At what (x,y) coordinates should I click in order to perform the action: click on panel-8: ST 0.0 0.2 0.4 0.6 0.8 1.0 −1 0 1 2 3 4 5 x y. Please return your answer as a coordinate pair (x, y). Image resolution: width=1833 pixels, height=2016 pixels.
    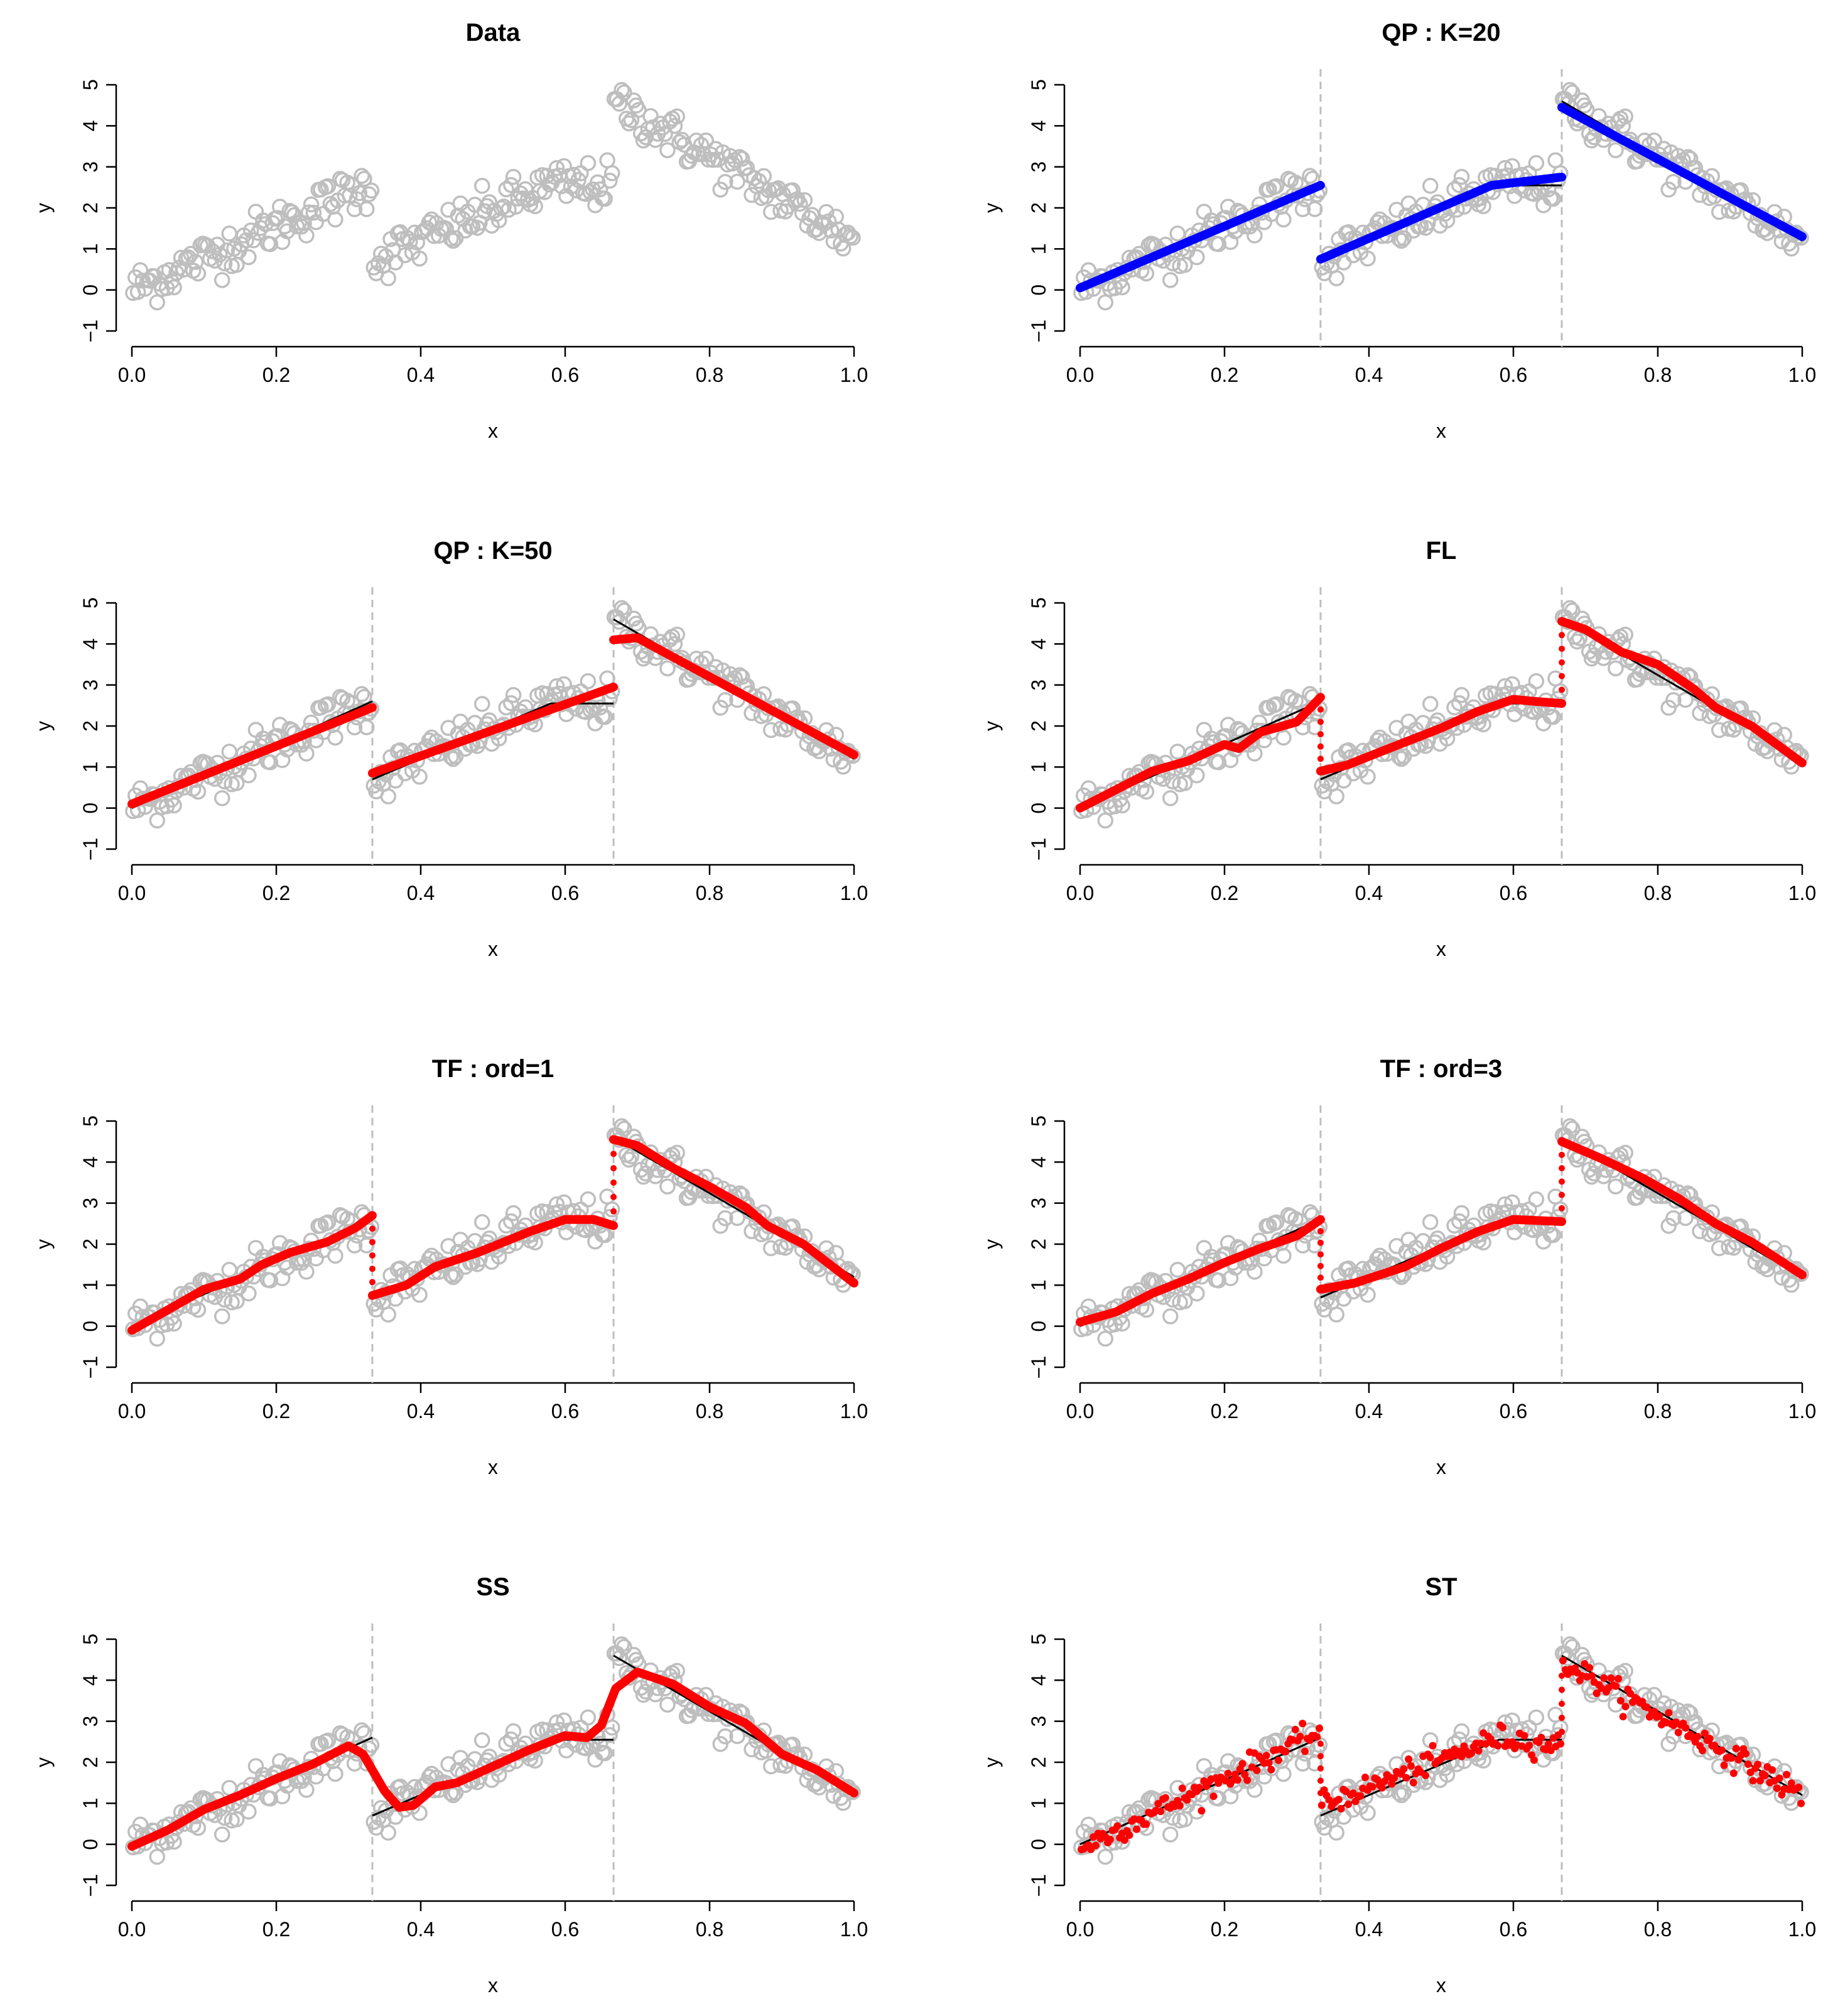
    Looking at the image, I should click on (1398, 1785).